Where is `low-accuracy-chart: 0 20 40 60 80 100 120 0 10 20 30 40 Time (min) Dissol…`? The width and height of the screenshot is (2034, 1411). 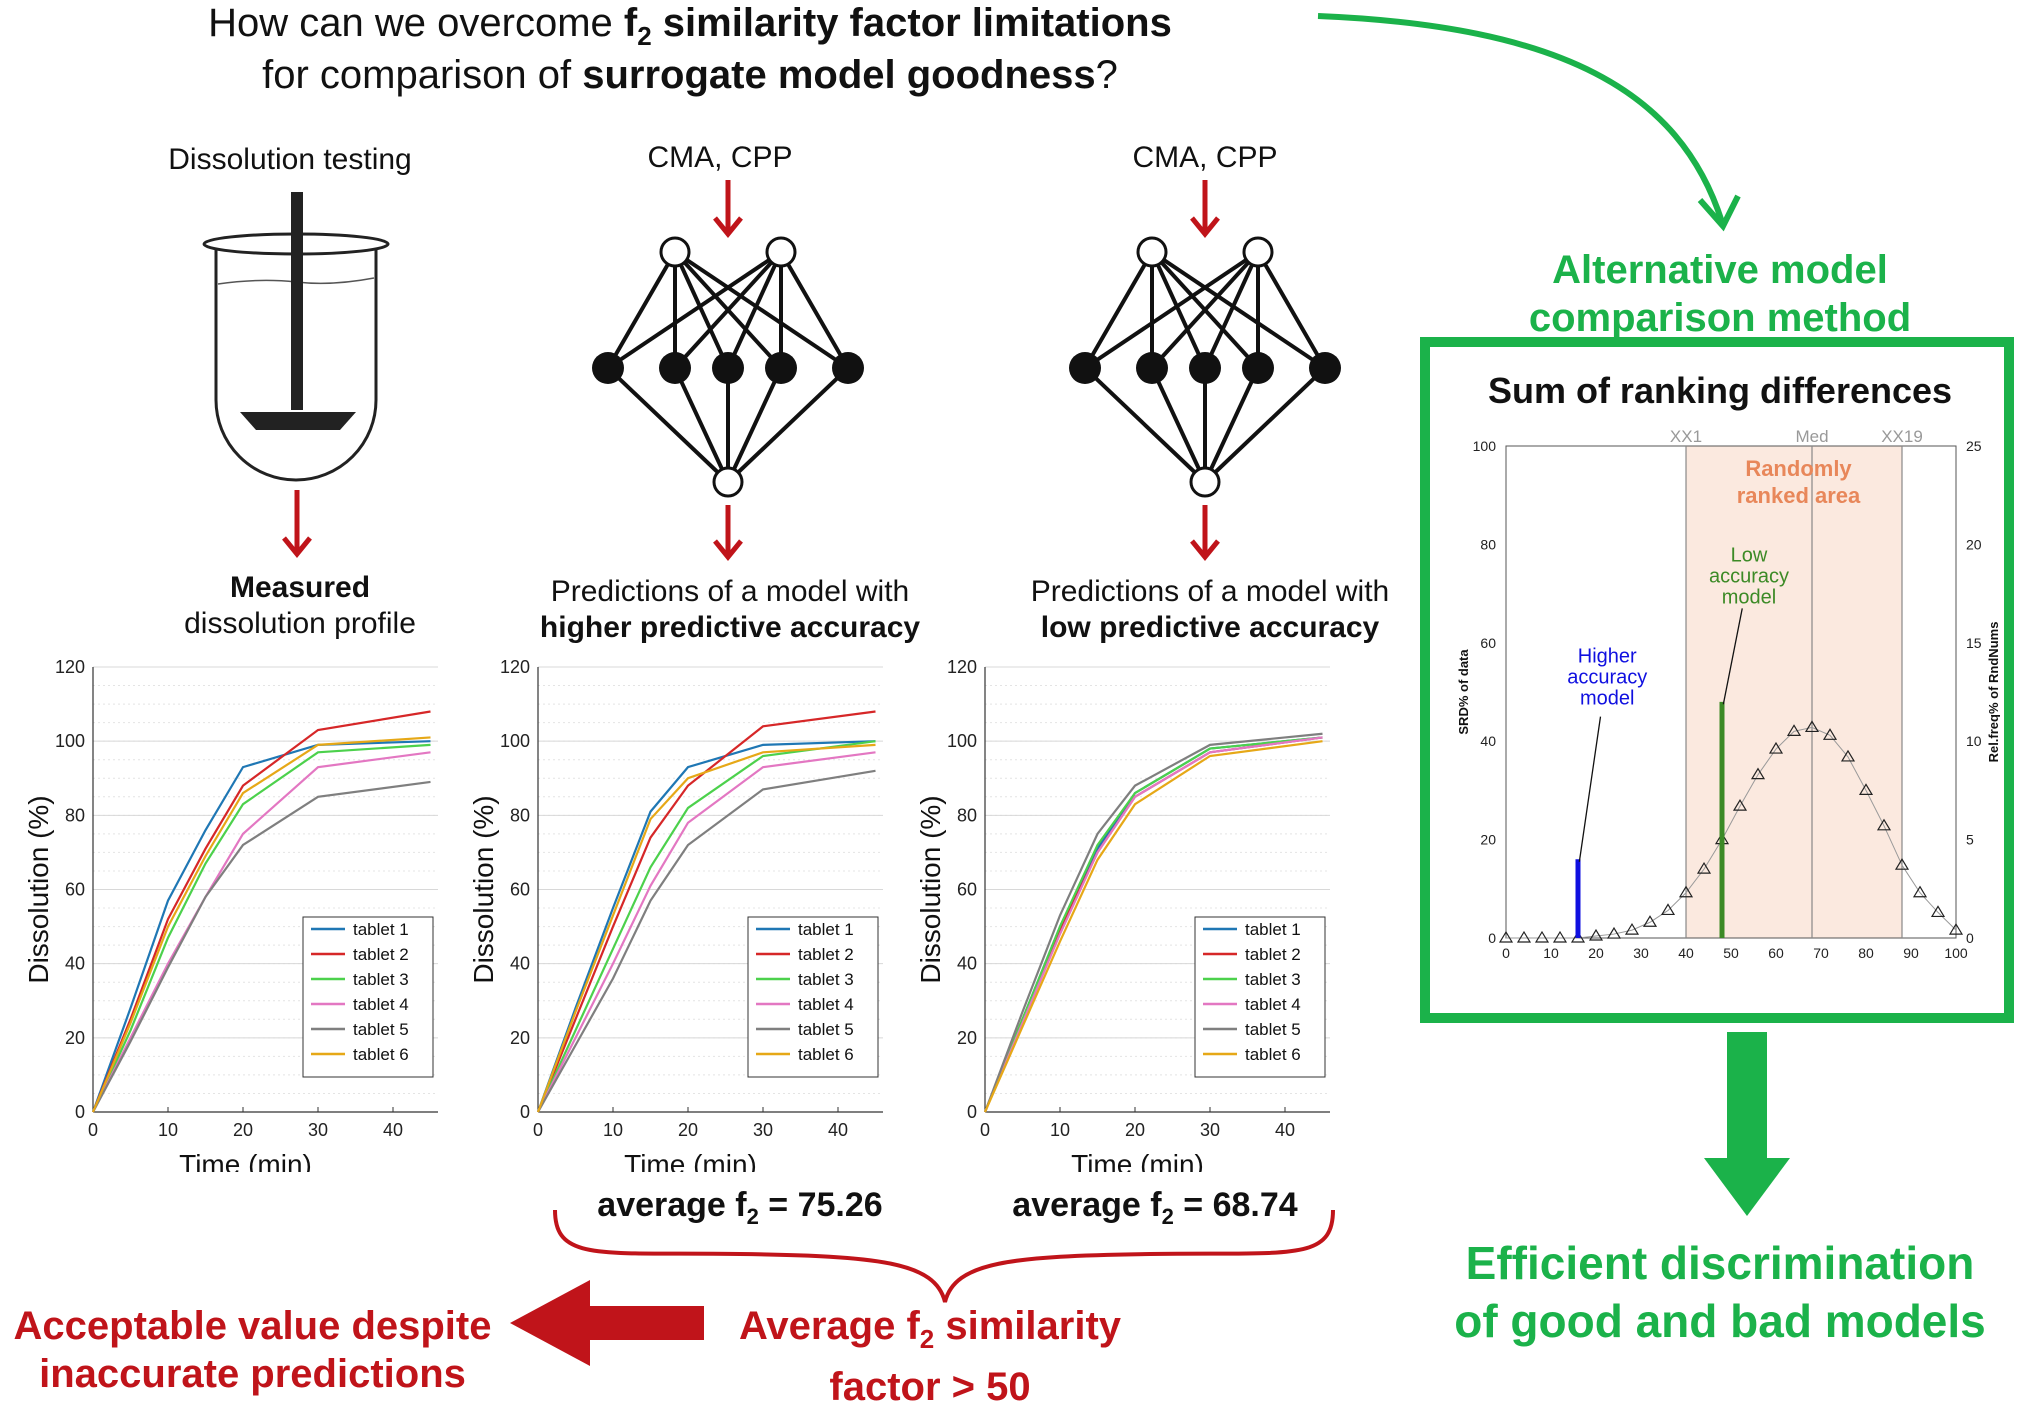 low-accuracy-chart: 0 20 40 60 80 100 120 0 10 20 30 40 Time (min) Dissol… is located at coordinates (1122, 914).